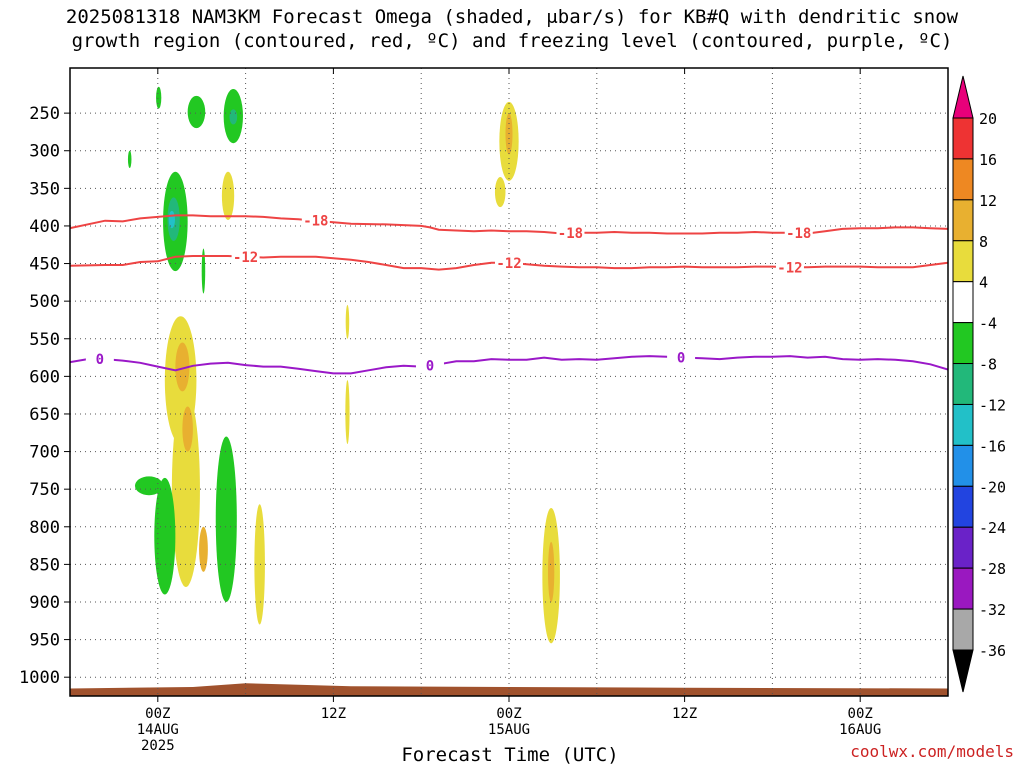 This screenshot has width=1024, height=768. I want to click on ytick-label-650: 650, so click(44, 415).